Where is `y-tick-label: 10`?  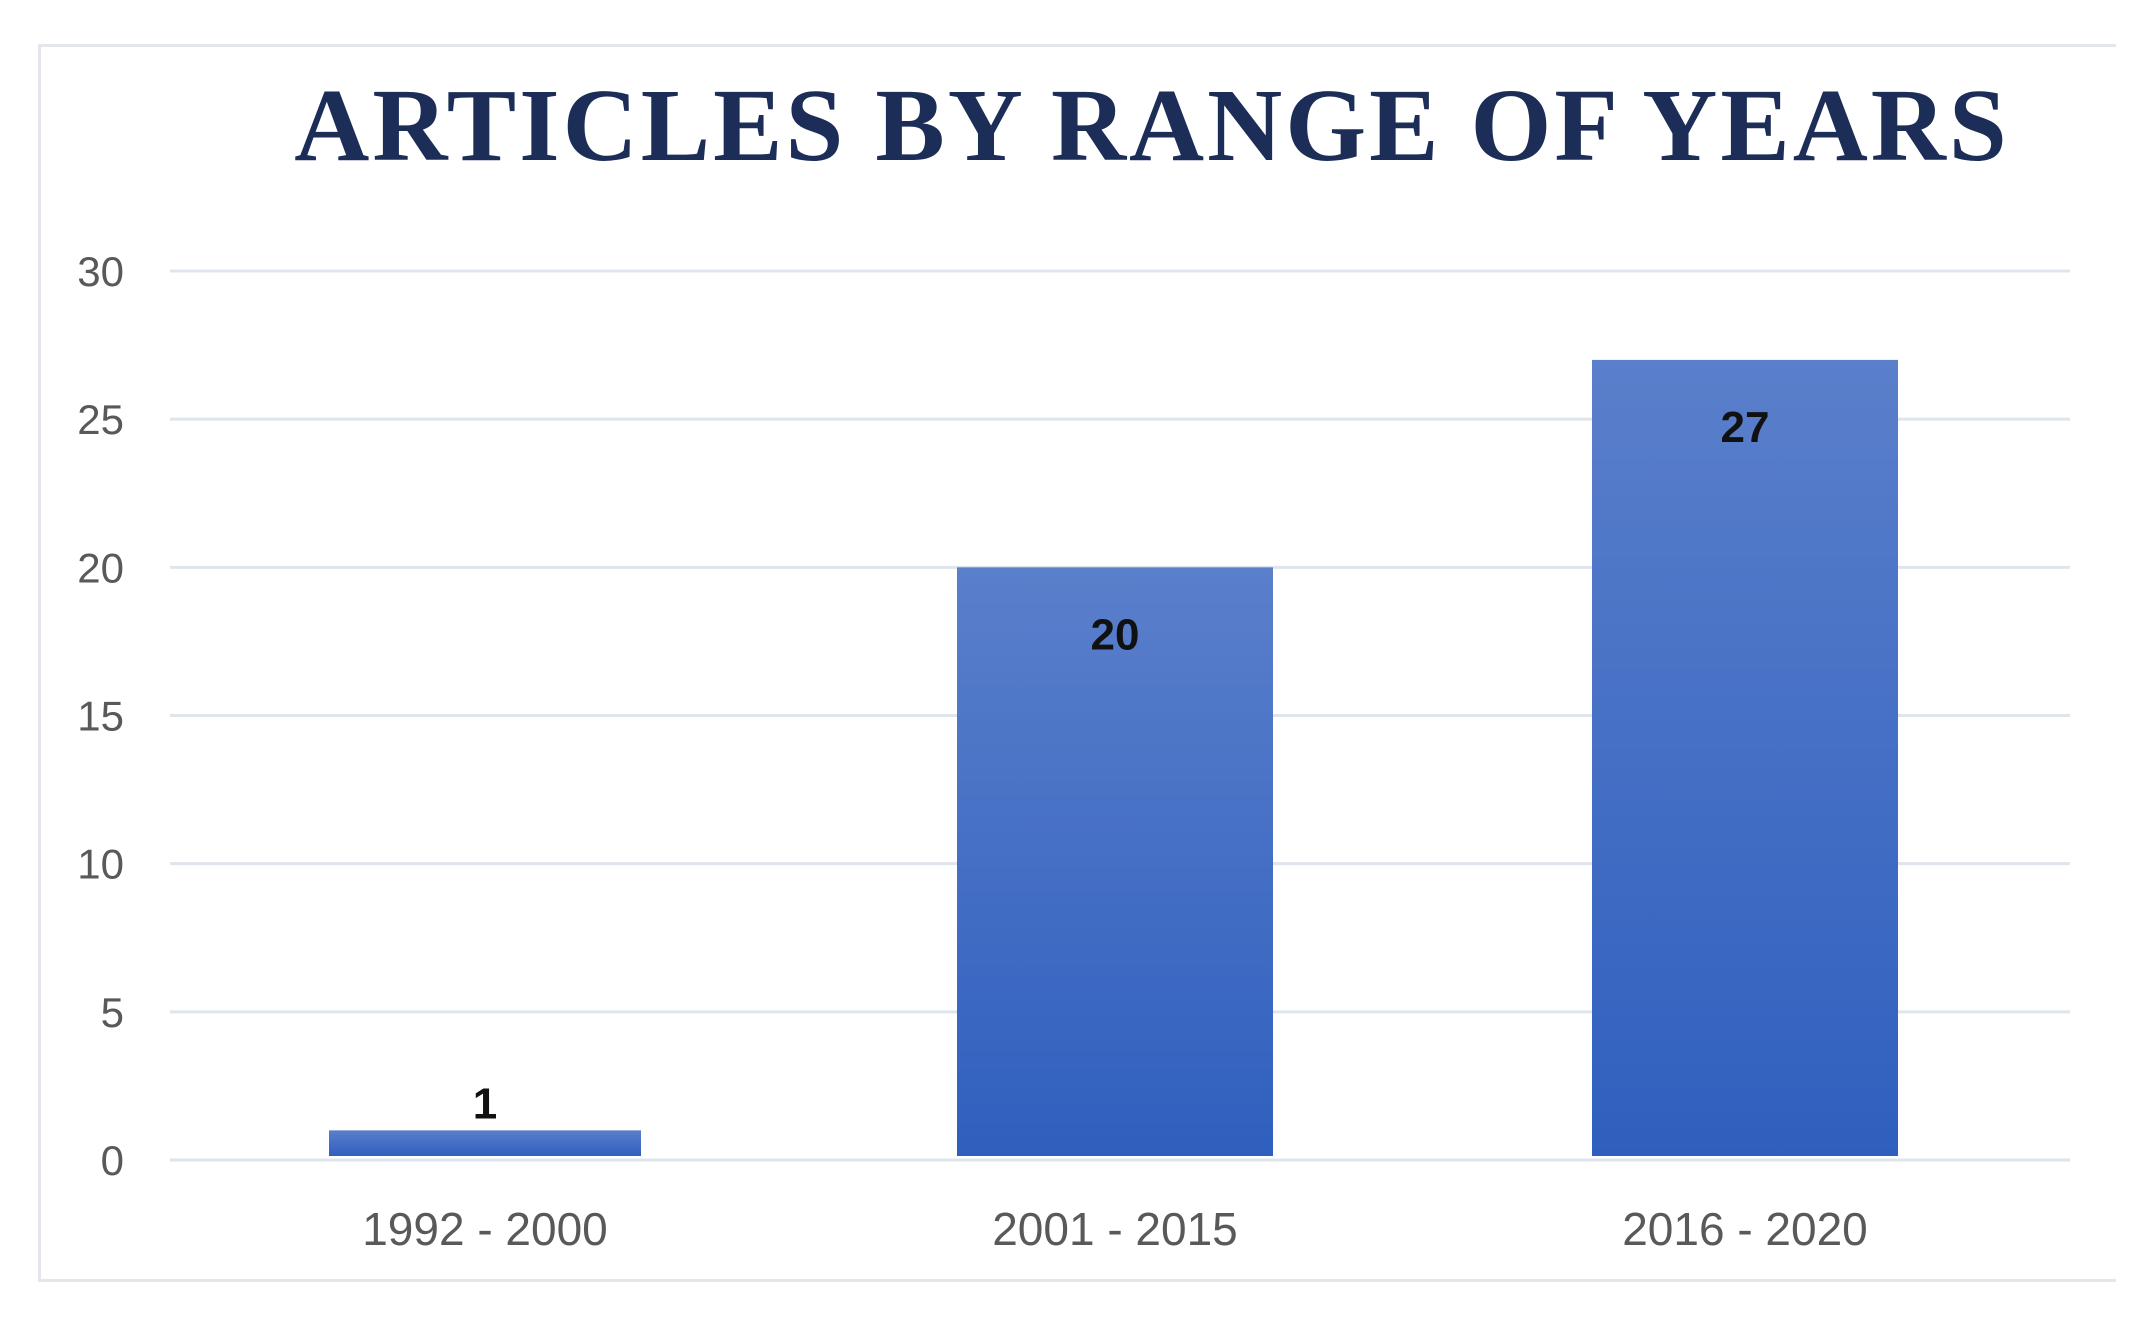
y-tick-label: 10 is located at coordinates (100, 864).